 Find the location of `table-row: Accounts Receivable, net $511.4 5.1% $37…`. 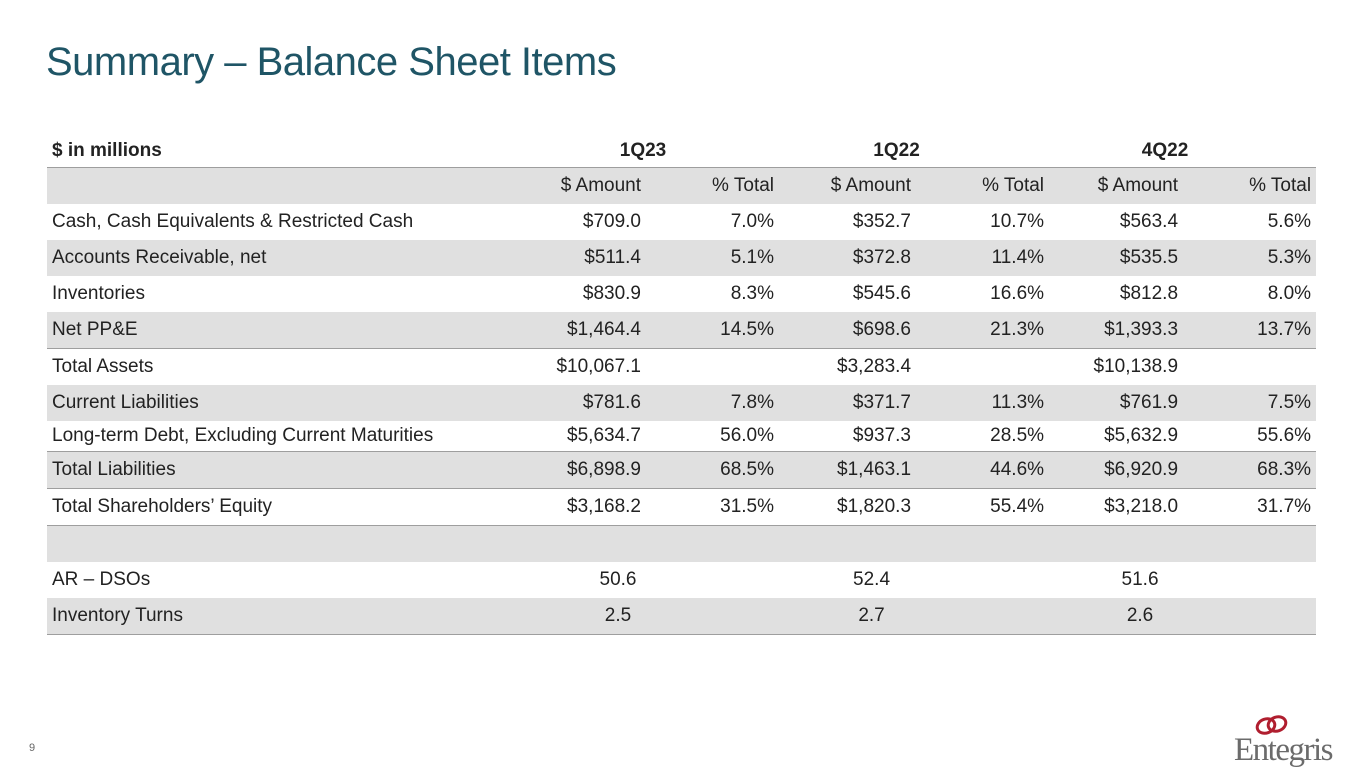

table-row: Accounts Receivable, net $511.4 5.1% $37… is located at coordinates (682, 258).